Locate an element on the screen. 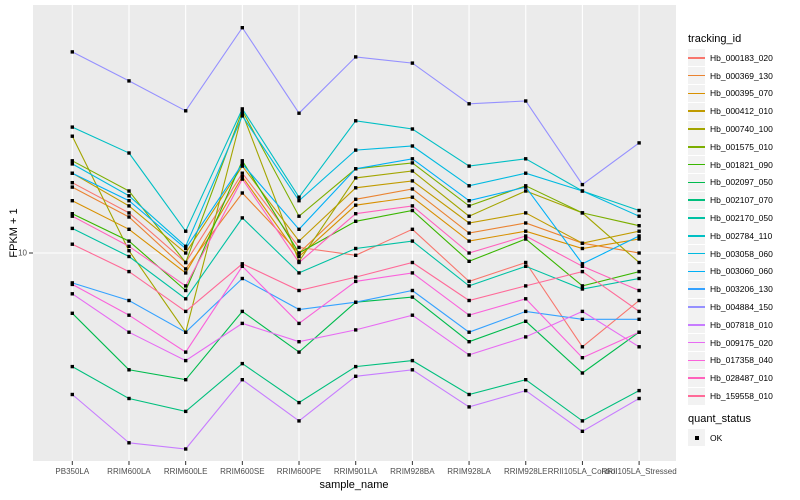  legend-item-Hb_003206_130: Hb_003206_130 is located at coordinates (730, 289).